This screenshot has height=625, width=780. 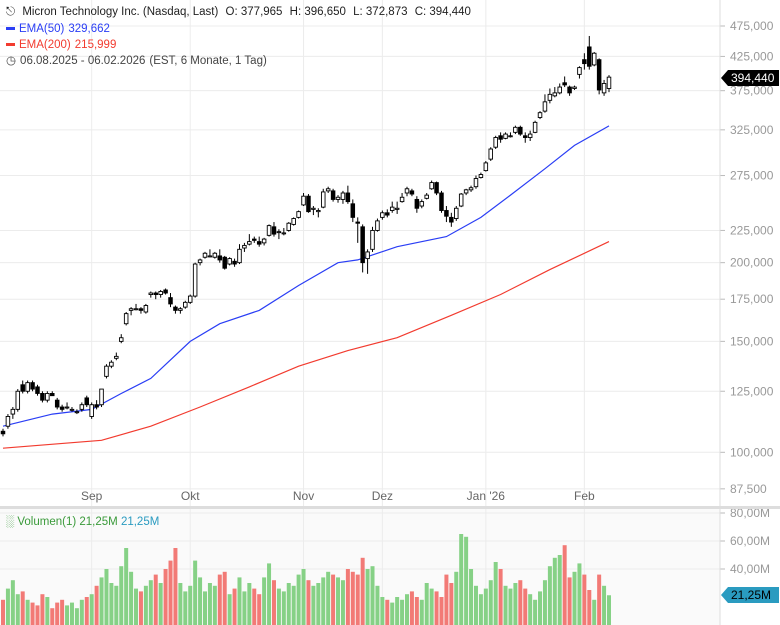 I want to click on open-value: O: 377,965, so click(x=254, y=12).